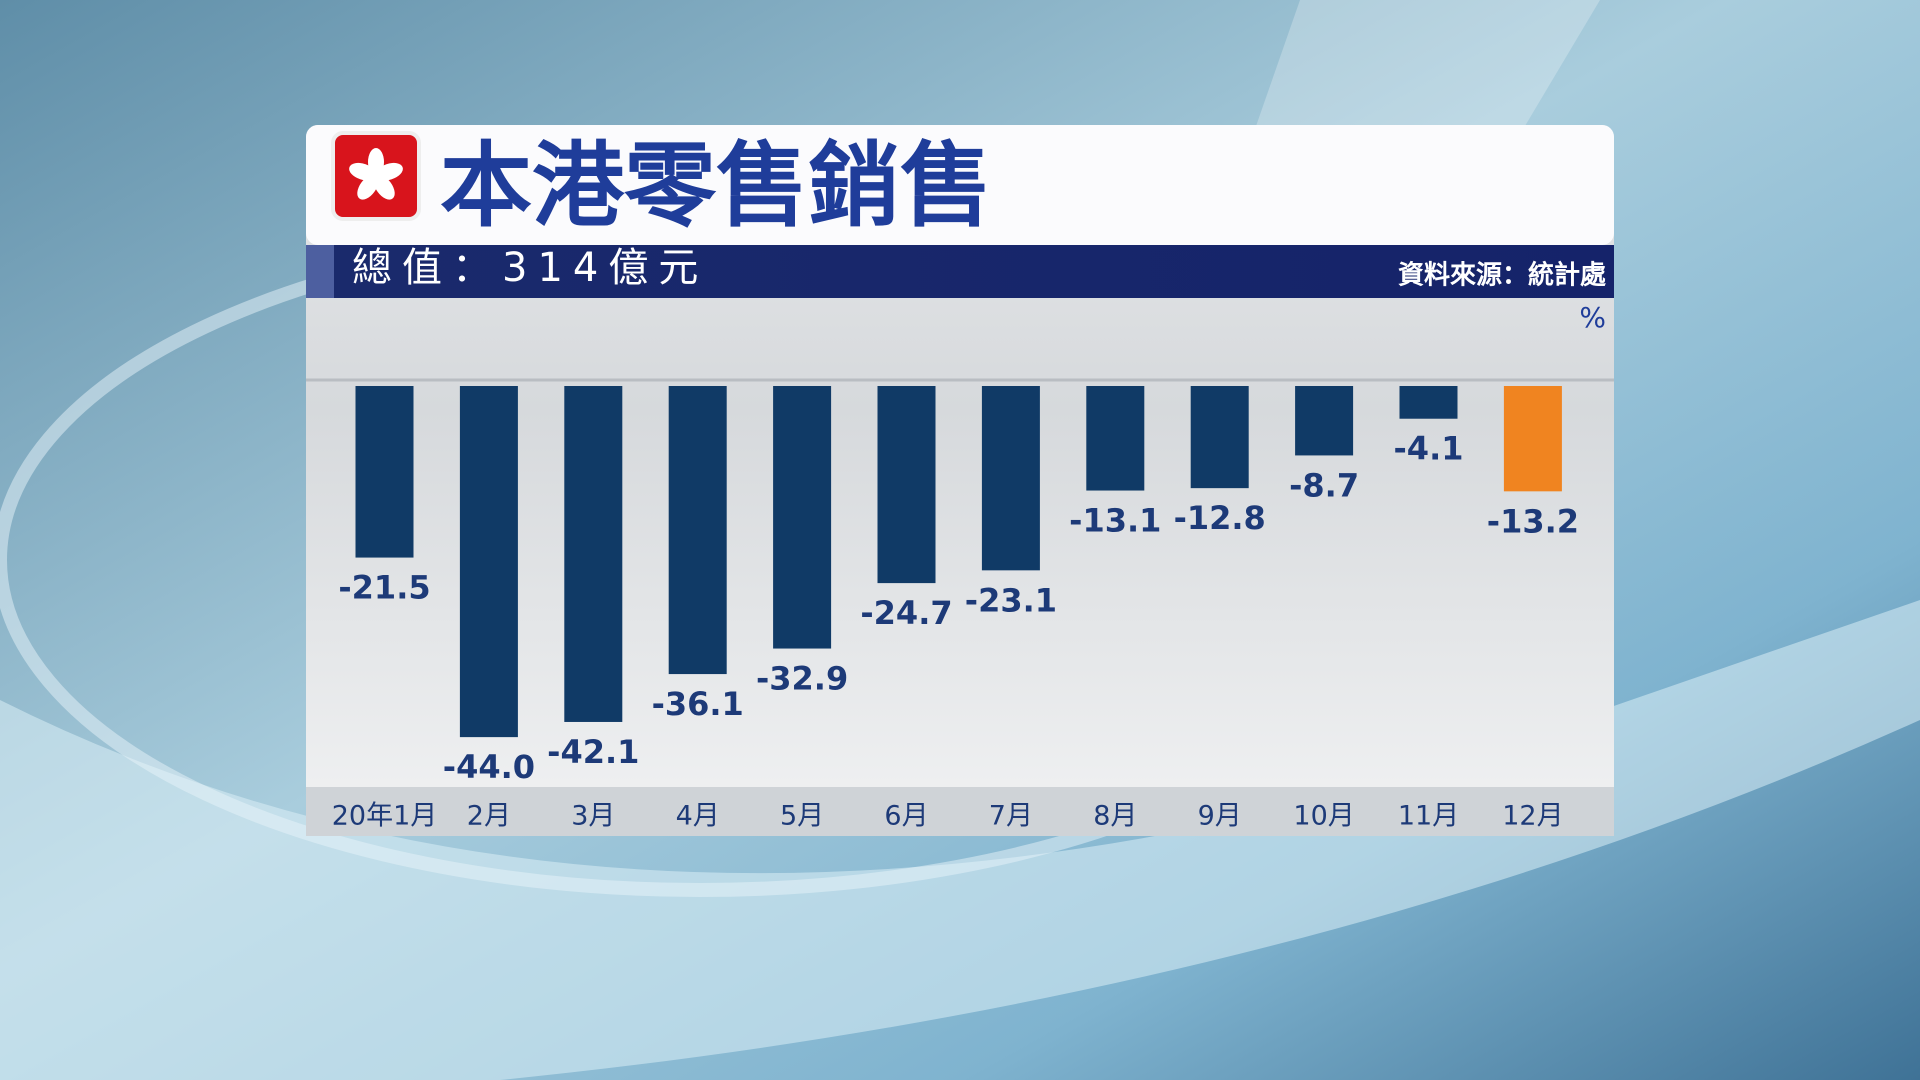 The height and width of the screenshot is (1080, 1920). I want to click on chart-subtitle: 總值：314億元, so click(530, 268).